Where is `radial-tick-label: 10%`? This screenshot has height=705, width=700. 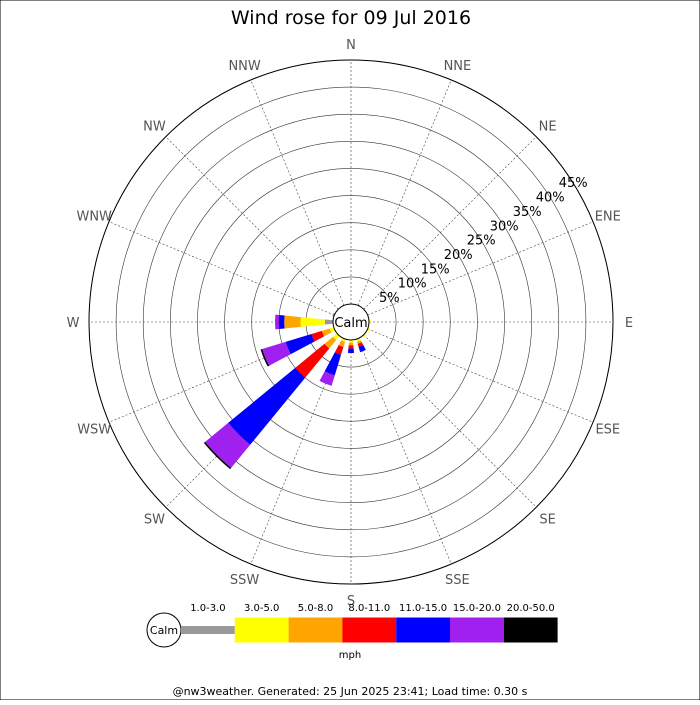
radial-tick-label: 10% is located at coordinates (412, 284).